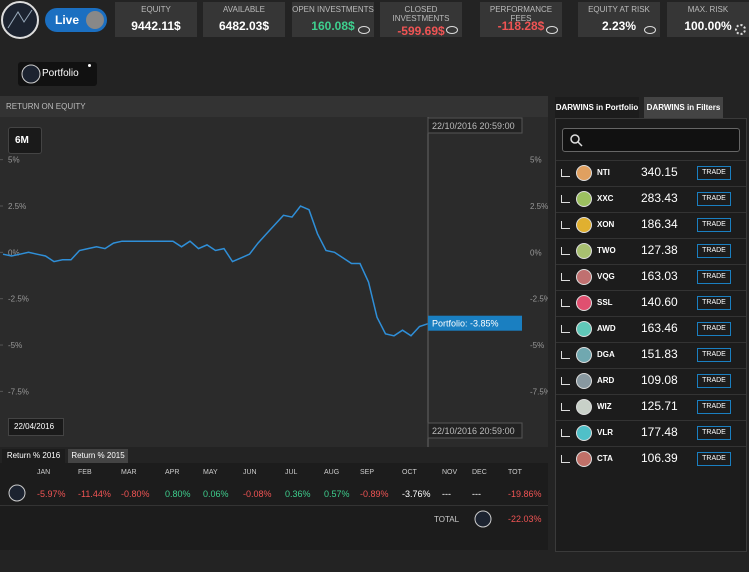 The width and height of the screenshot is (749, 572). I want to click on return-cell: 0.06%, so click(216, 494).